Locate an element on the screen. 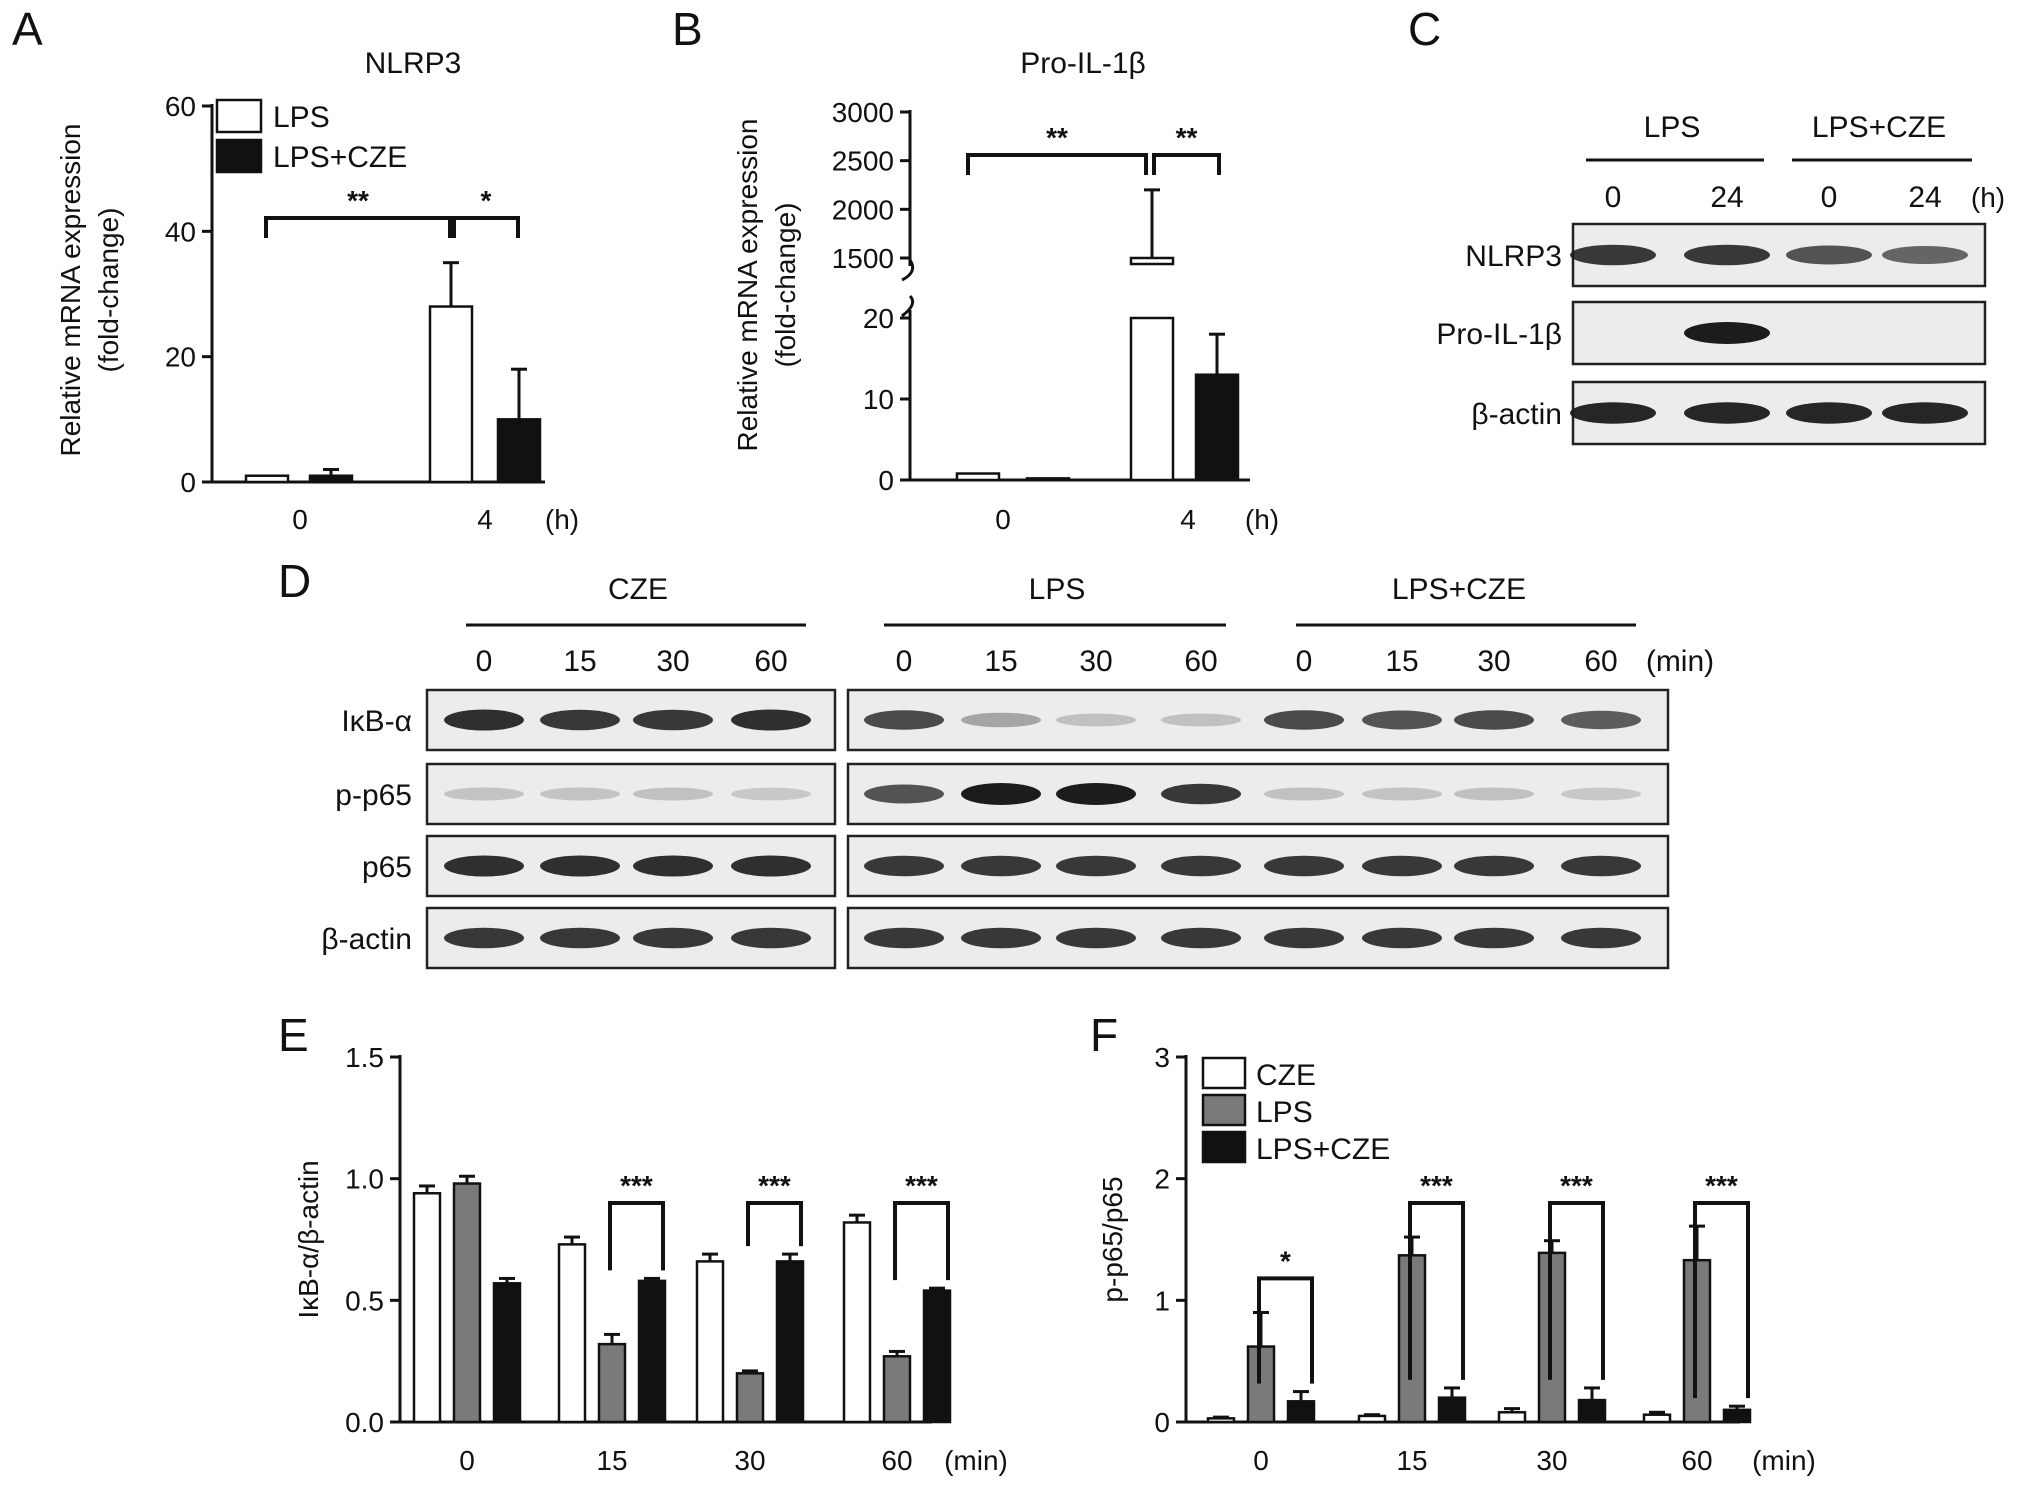  group-label: LPS is located at coordinates (1672, 127).